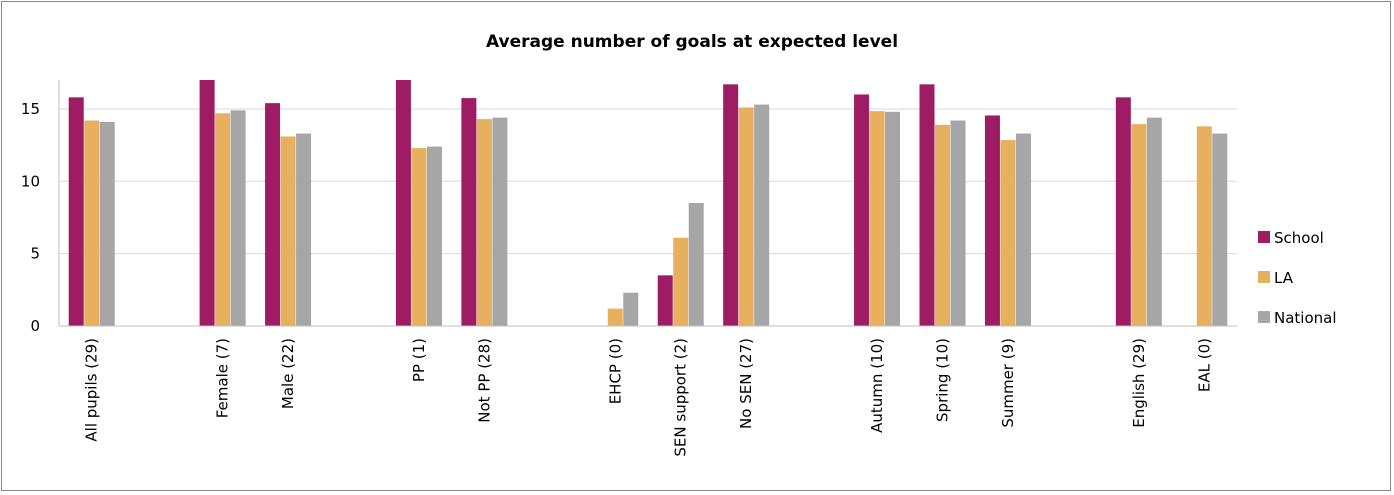 The width and height of the screenshot is (1394, 495). What do you see at coordinates (30, 109) in the screenshot?
I see `y-tick-label: 15` at bounding box center [30, 109].